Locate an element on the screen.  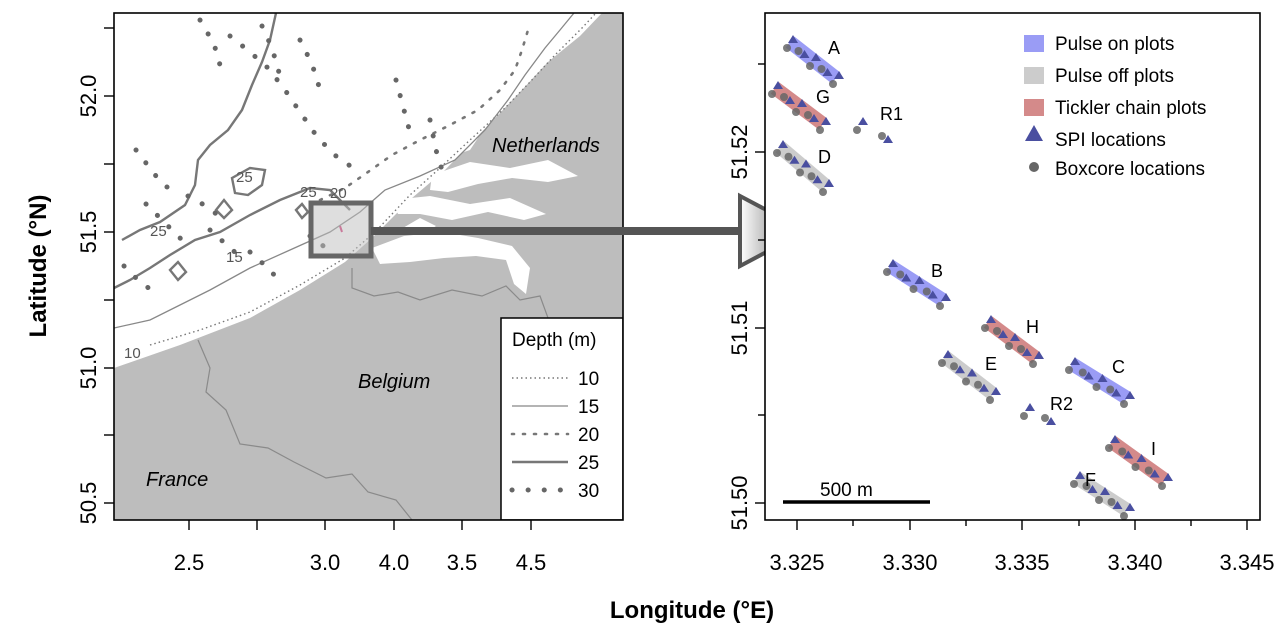
legend-triangle-icon is located at coordinates (1034, 133).